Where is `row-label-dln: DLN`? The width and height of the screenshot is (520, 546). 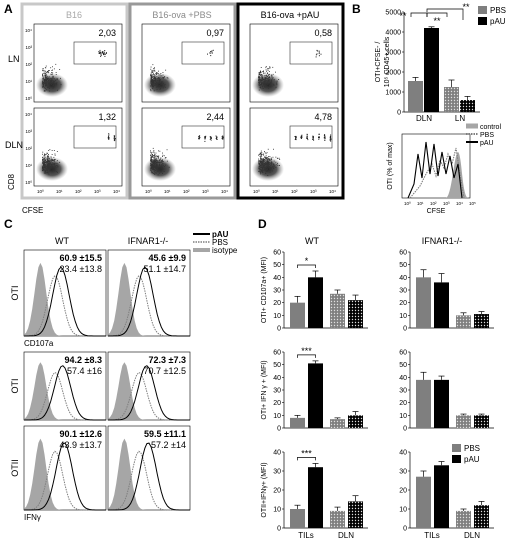
row-label-dln: DLN is located at coordinates (14, 145).